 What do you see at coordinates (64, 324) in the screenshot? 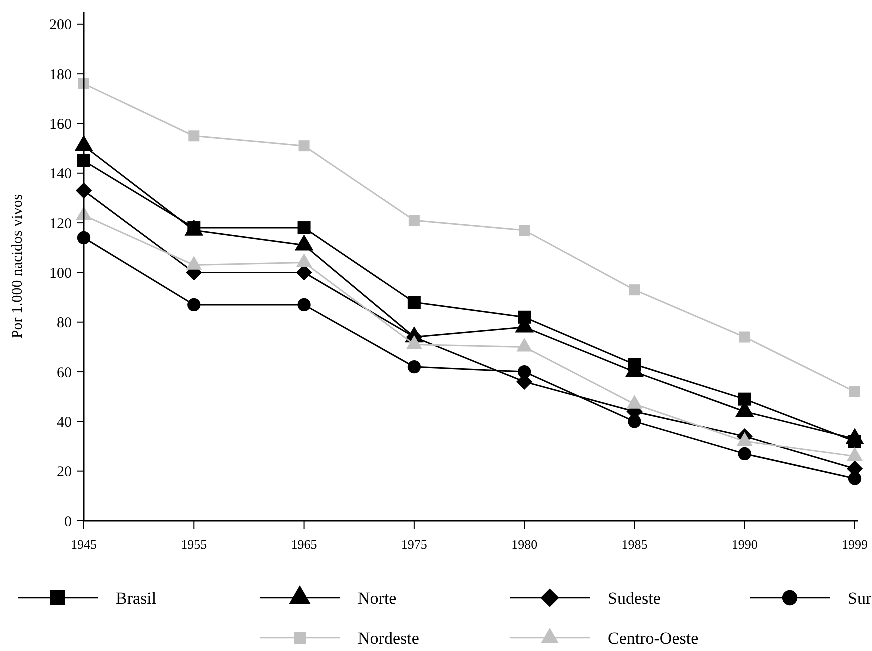
I see `y-tick-label: 80` at bounding box center [64, 324].